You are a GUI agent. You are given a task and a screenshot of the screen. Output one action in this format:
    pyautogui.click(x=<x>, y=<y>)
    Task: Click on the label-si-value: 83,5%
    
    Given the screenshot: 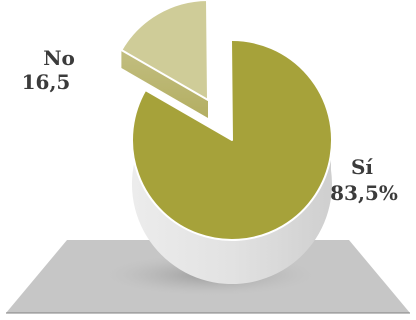 What is the action you would take?
    pyautogui.click(x=364, y=193)
    